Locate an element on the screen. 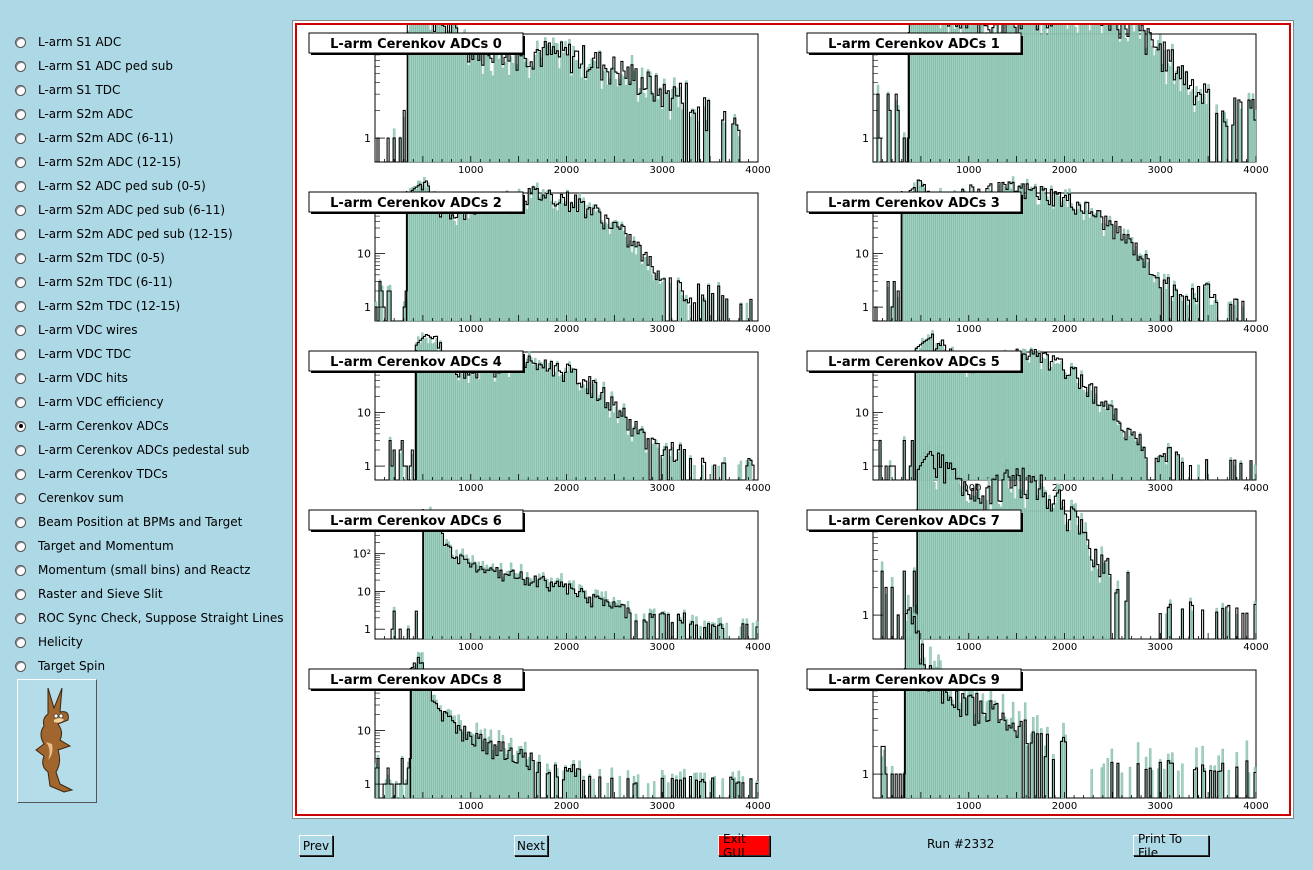 The image size is (1313, 870). plot-title-box: L-arm Cerenkov ADCs 1 is located at coordinates (914, 43).